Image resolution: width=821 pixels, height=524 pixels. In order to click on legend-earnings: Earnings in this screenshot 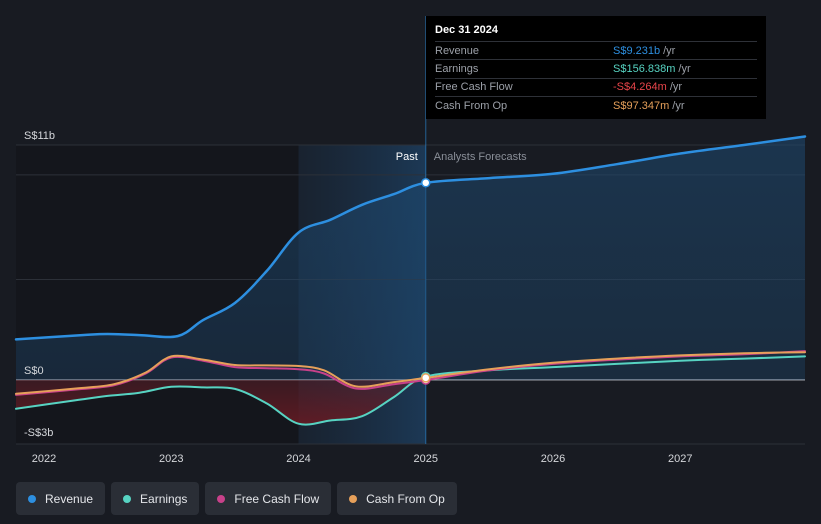, I will do `click(155, 498)`.